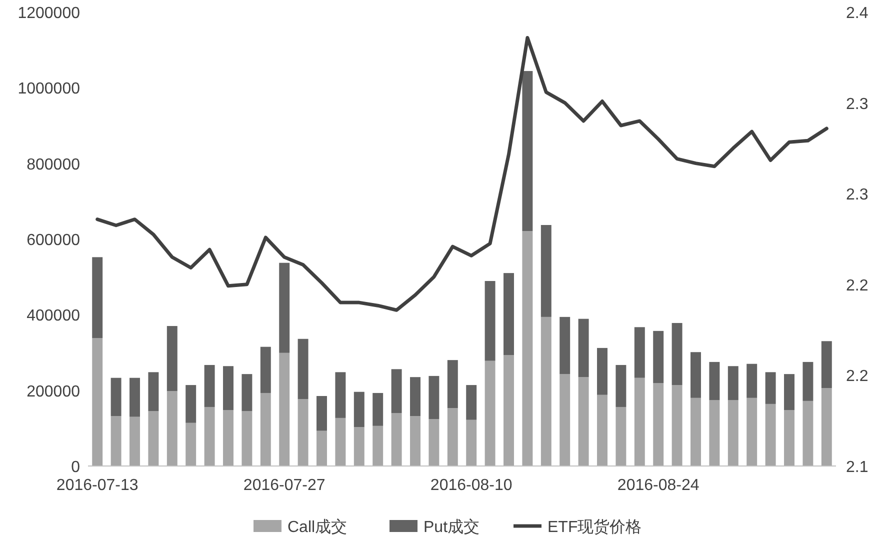 This screenshot has width=885, height=546. What do you see at coordinates (53, 240) in the screenshot?
I see `y-tick-label: 600000` at bounding box center [53, 240].